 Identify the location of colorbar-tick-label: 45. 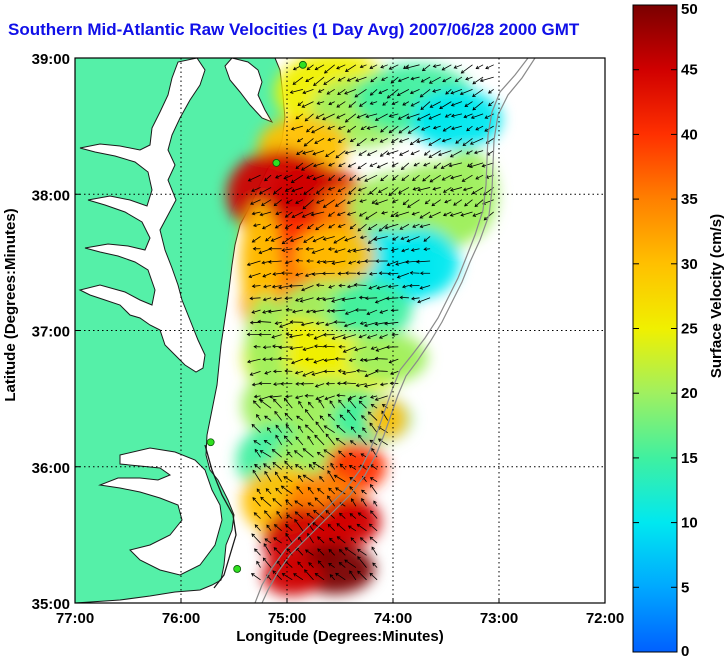
(689, 70).